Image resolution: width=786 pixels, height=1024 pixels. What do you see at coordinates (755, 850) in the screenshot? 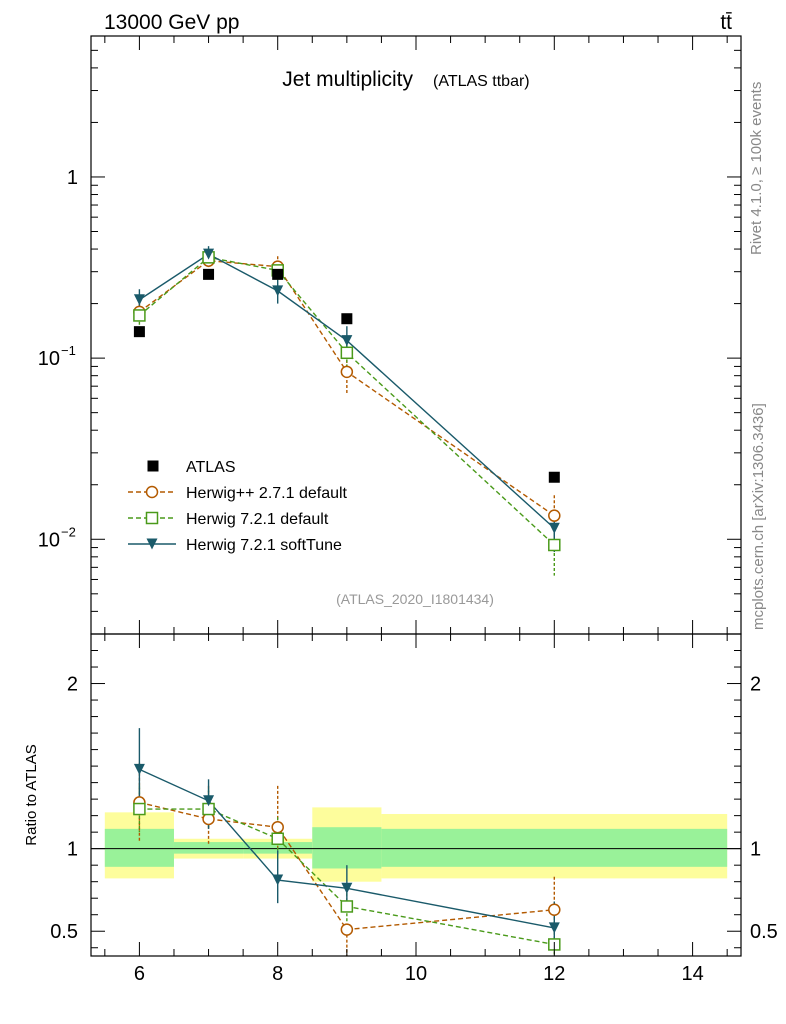
I see `ratio-y-tick-label-right: 1` at bounding box center [755, 850].